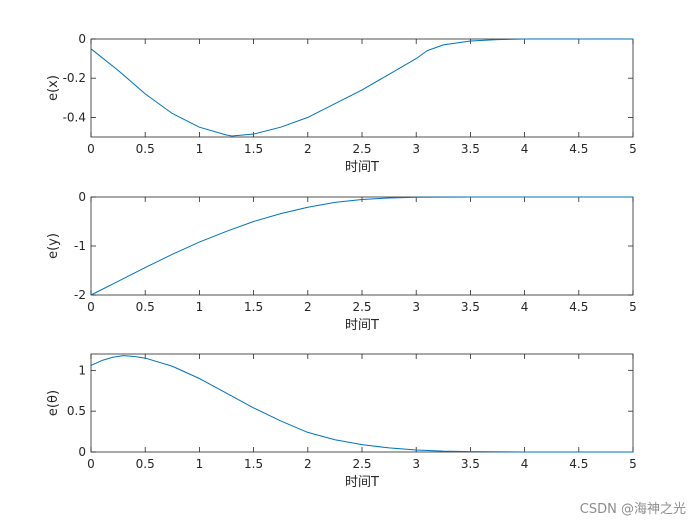 Image resolution: width=700 pixels, height=525 pixels. Describe the element at coordinates (80, 295) in the screenshot. I see `y-tick-label: -2` at that location.